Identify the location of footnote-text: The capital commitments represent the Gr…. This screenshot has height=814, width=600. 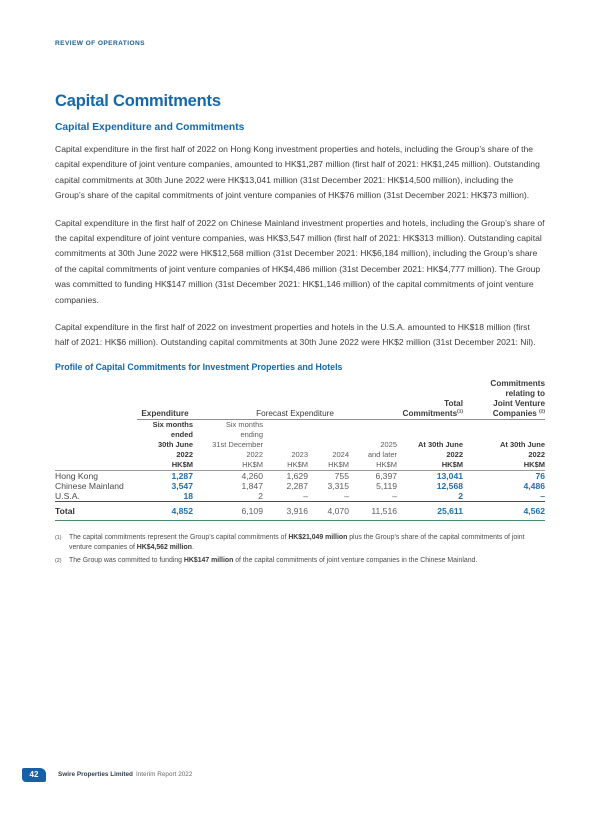
(297, 542).